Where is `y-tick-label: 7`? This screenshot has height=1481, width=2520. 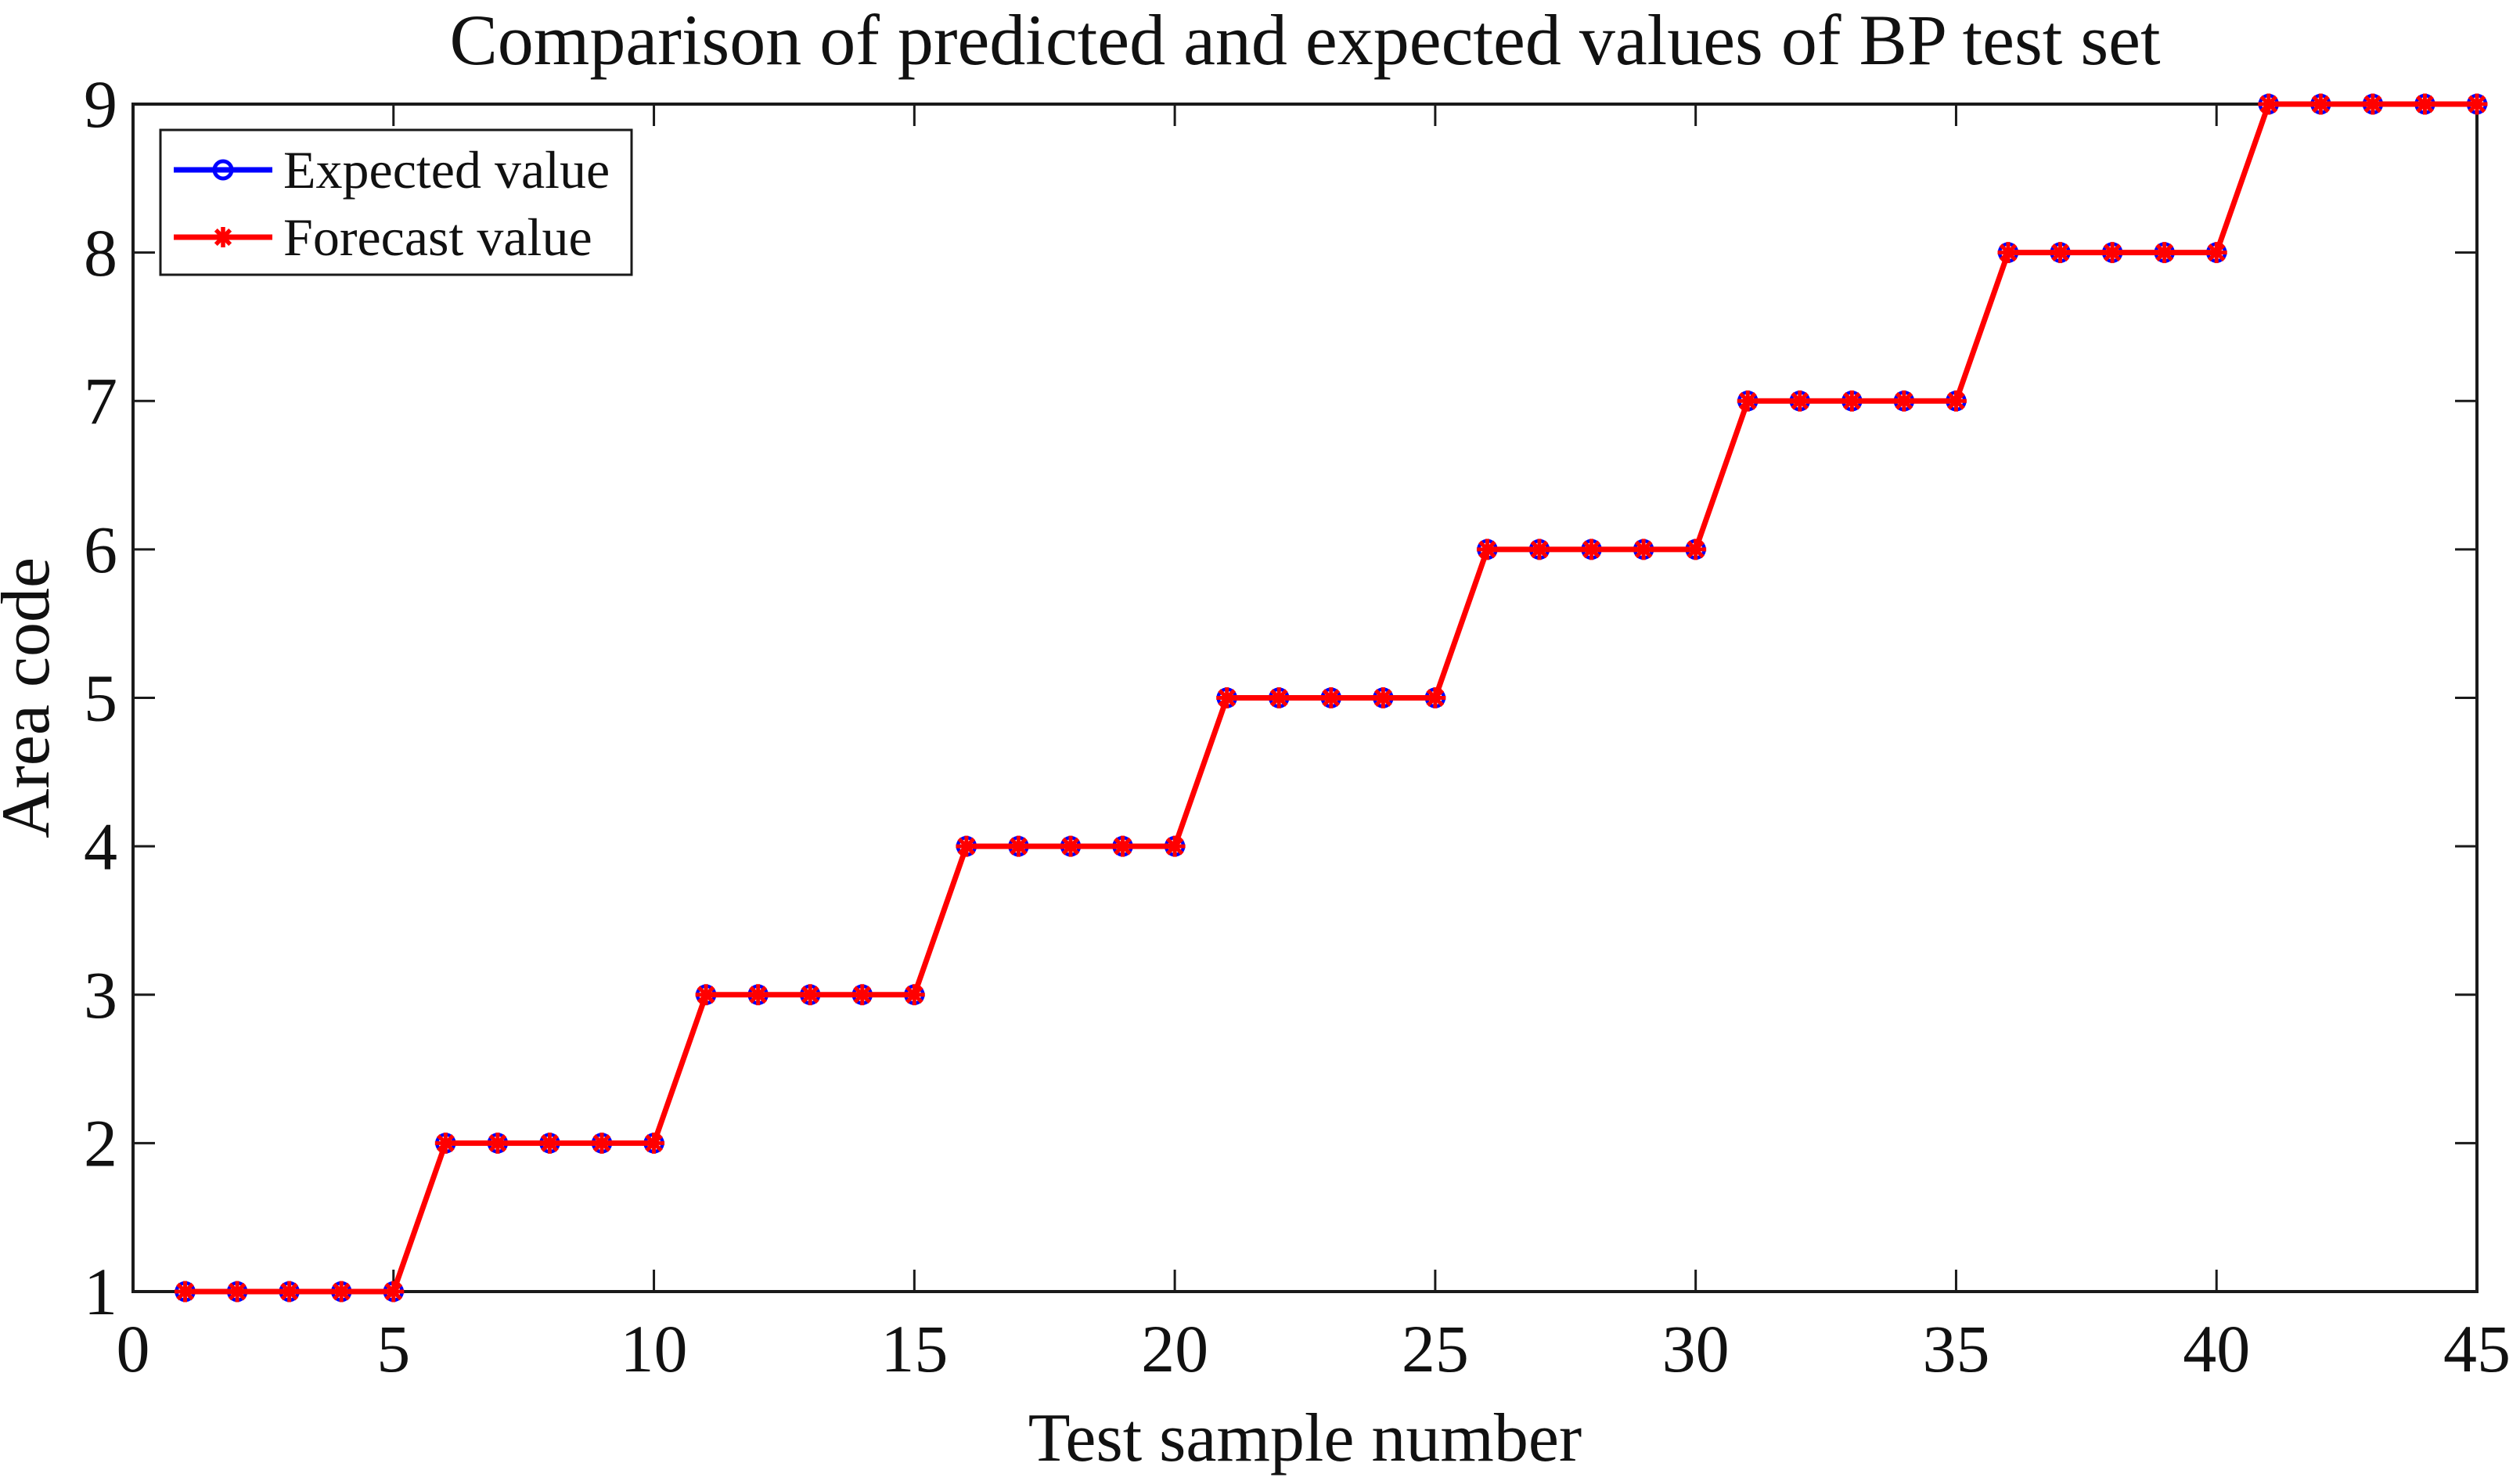 y-tick-label: 7 is located at coordinates (100, 401).